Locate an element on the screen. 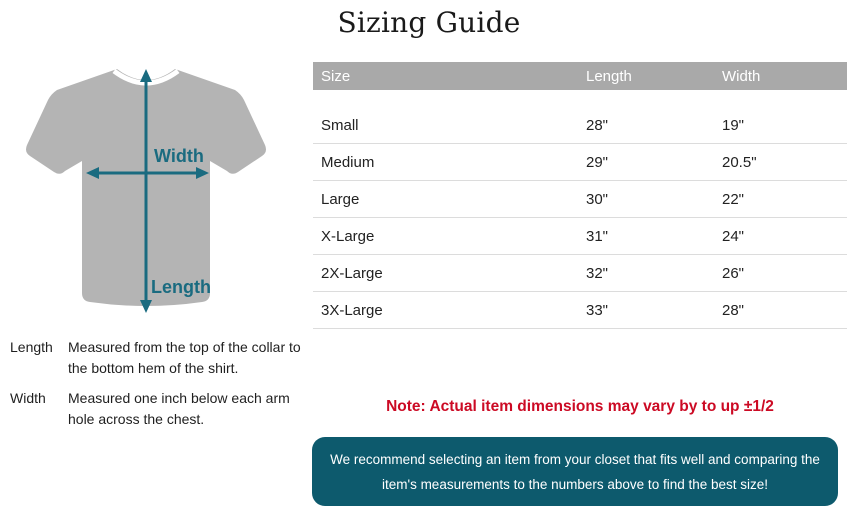 The height and width of the screenshot is (519, 858). definition-term-width: Width is located at coordinates (28, 398).